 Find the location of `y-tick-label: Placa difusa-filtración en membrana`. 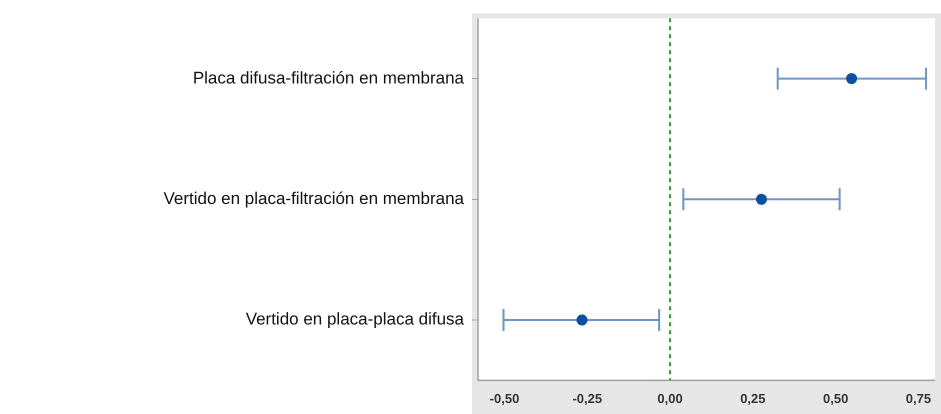

y-tick-label: Placa difusa-filtración en membrana is located at coordinates (328, 78).